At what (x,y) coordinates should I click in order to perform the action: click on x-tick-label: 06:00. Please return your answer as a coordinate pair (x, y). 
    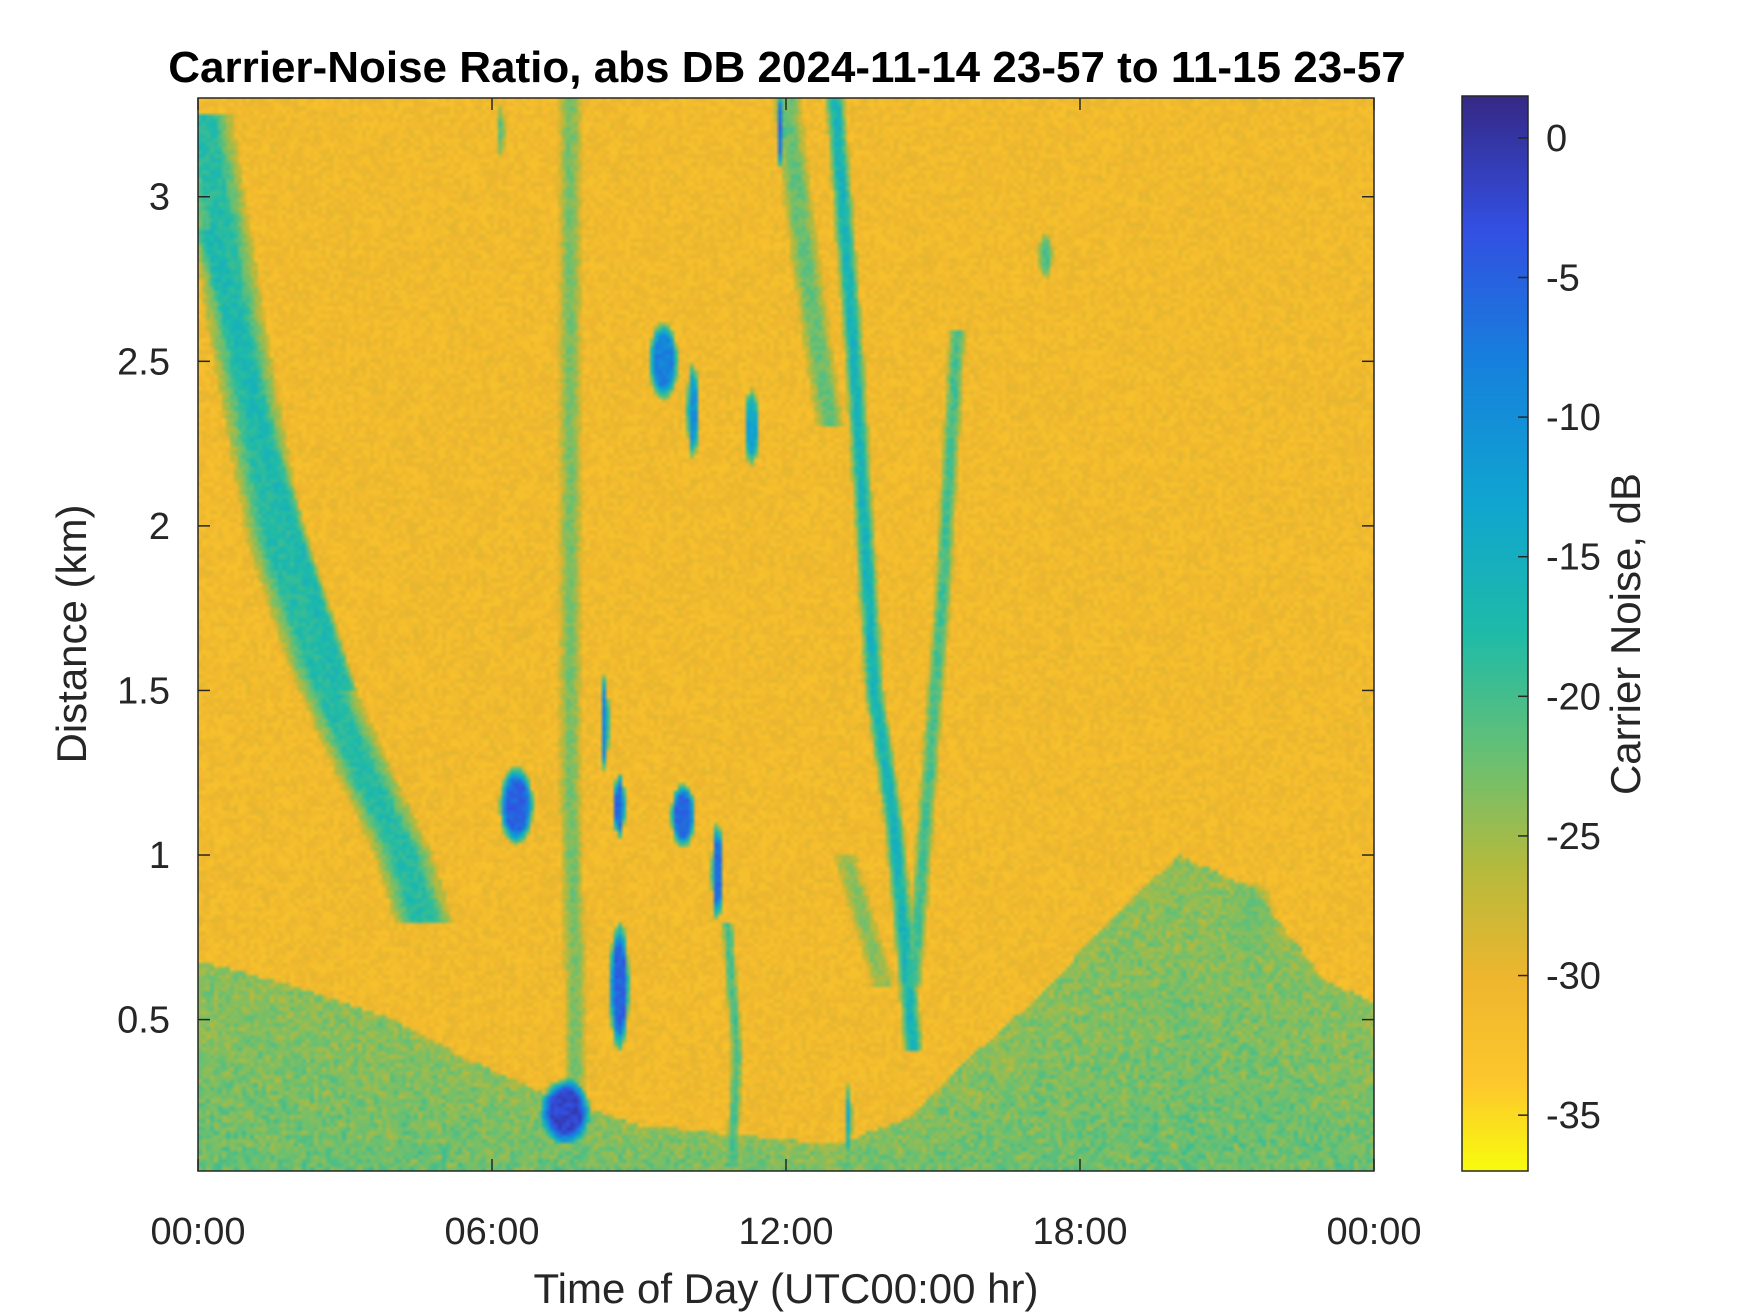
    Looking at the image, I should click on (491, 1232).